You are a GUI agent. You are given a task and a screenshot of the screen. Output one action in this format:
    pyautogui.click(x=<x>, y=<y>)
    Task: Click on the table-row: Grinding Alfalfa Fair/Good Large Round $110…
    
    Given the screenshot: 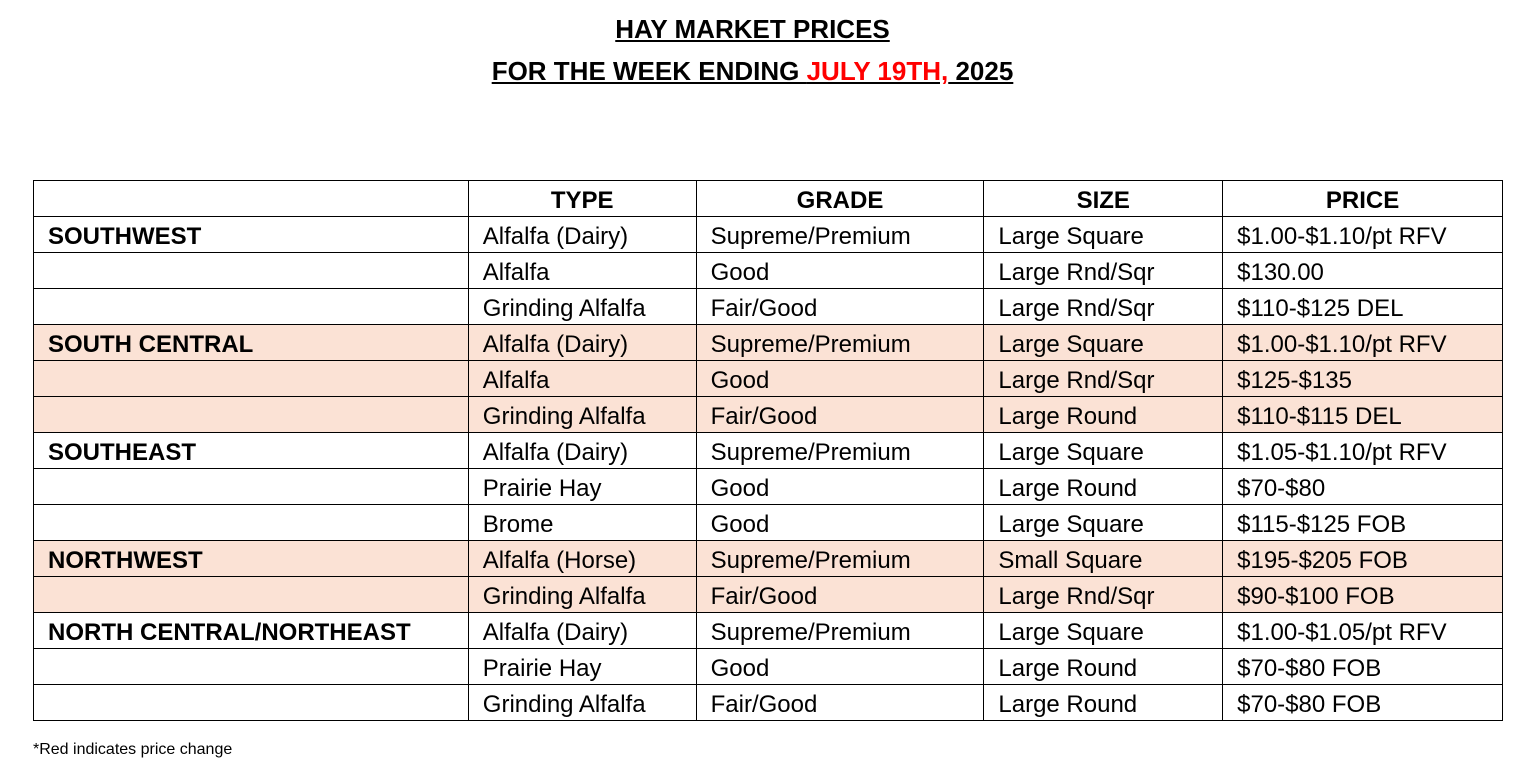 What is the action you would take?
    pyautogui.click(x=768, y=414)
    